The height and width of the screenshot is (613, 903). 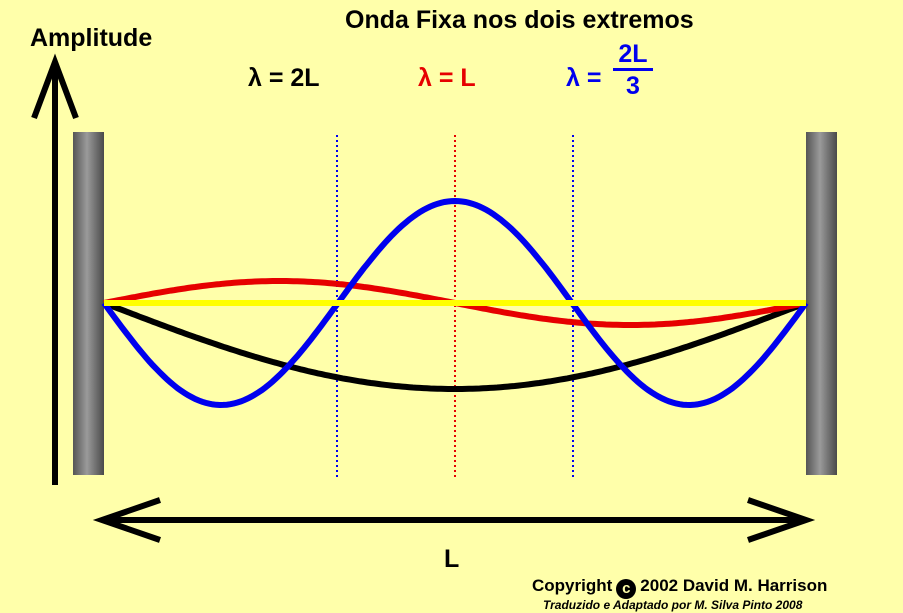 What do you see at coordinates (284, 78) in the screenshot?
I see `lambda-2l-label: λ = 2L` at bounding box center [284, 78].